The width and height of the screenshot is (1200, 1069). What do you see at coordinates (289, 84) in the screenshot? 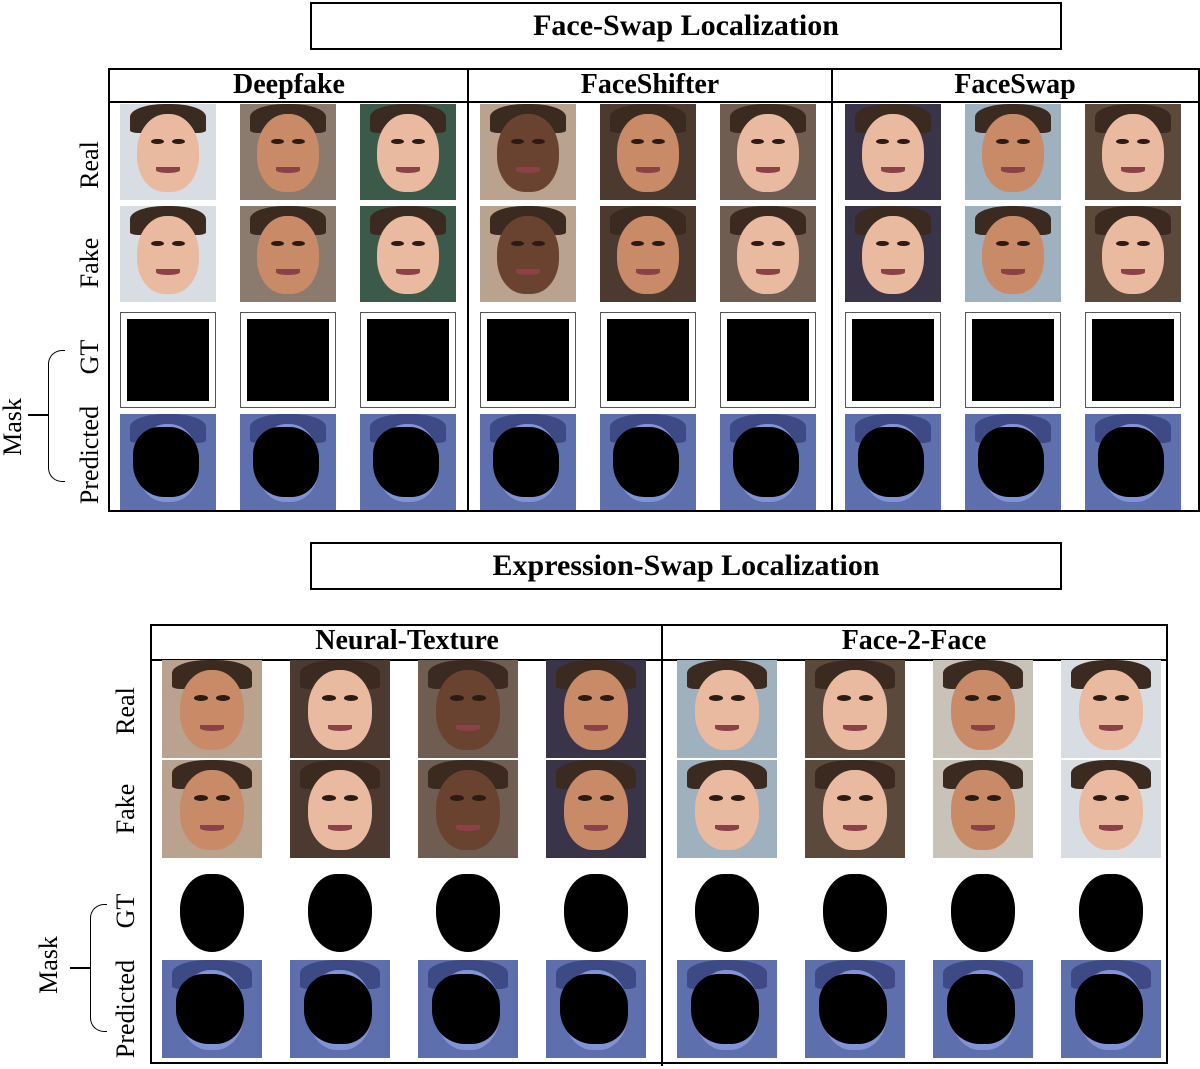
I see `col-deepfake: Deepfake` at bounding box center [289, 84].